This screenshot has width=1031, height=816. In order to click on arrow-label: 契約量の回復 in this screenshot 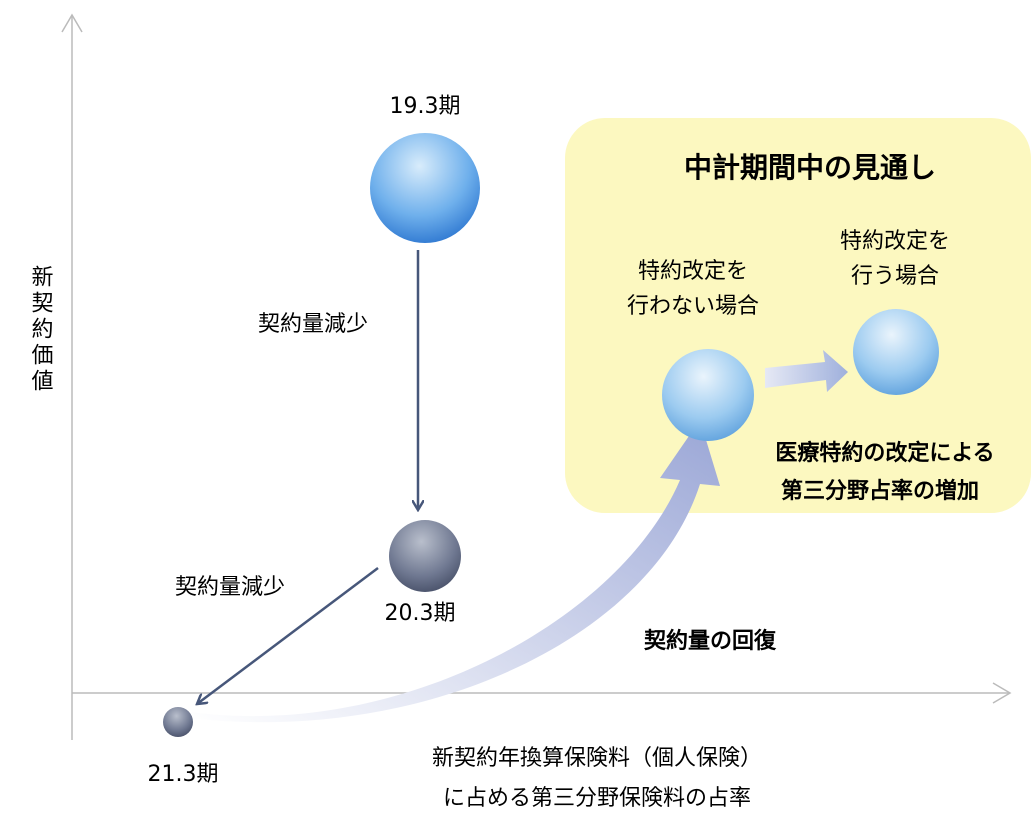, I will do `click(710, 641)`.